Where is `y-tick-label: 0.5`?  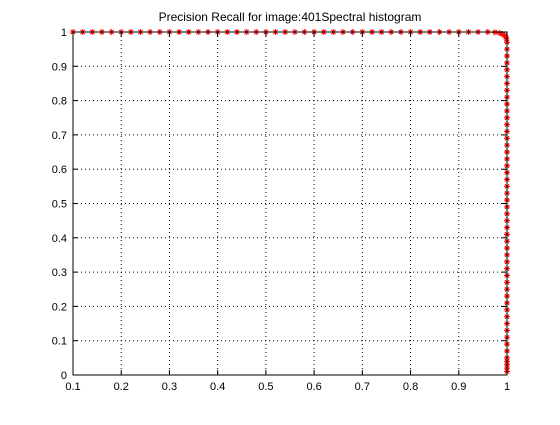 y-tick-label: 0.5 is located at coordinates (59, 205).